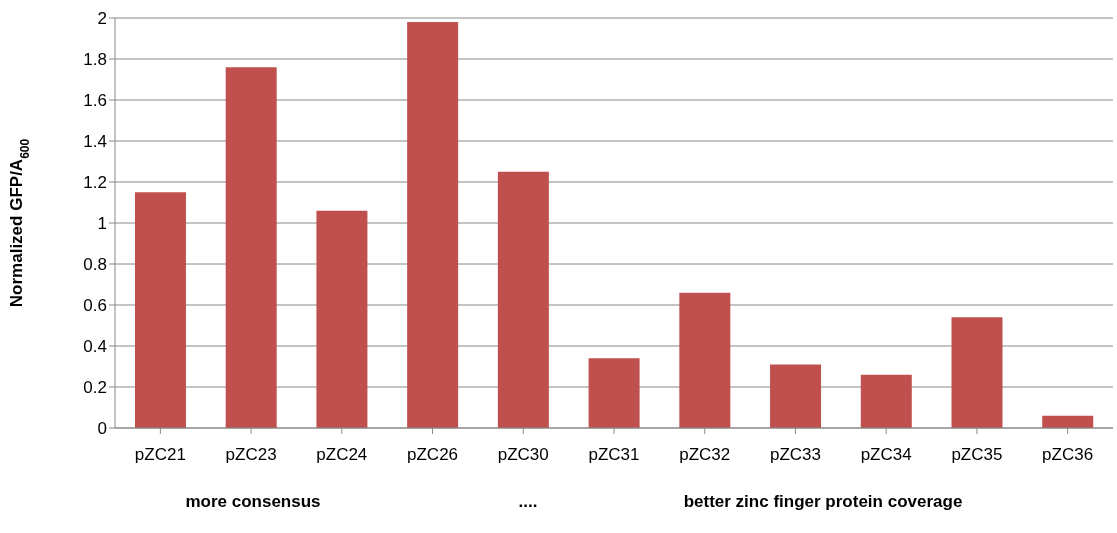  I want to click on x-tick-label: pZC36, so click(1068, 455).